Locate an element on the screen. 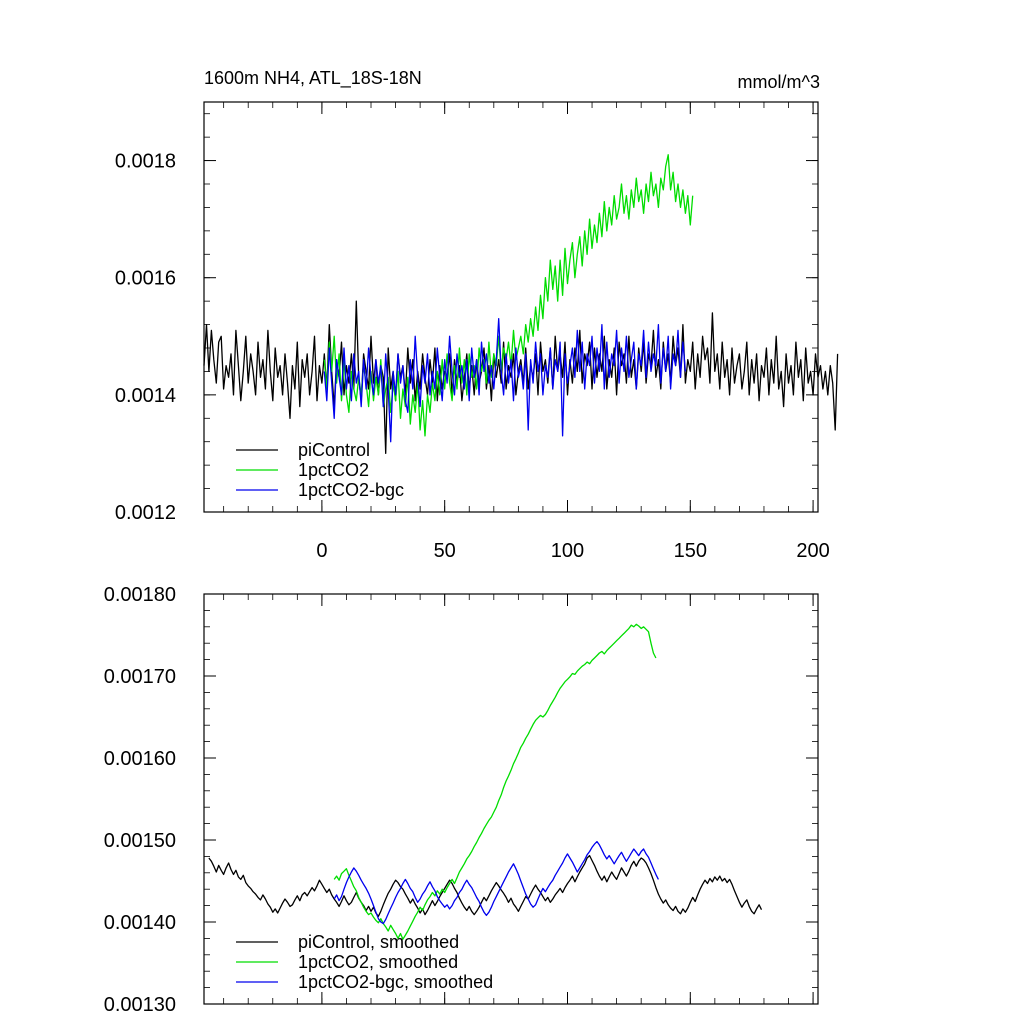  ytick-label: 0.00130 is located at coordinates (140, 1005).